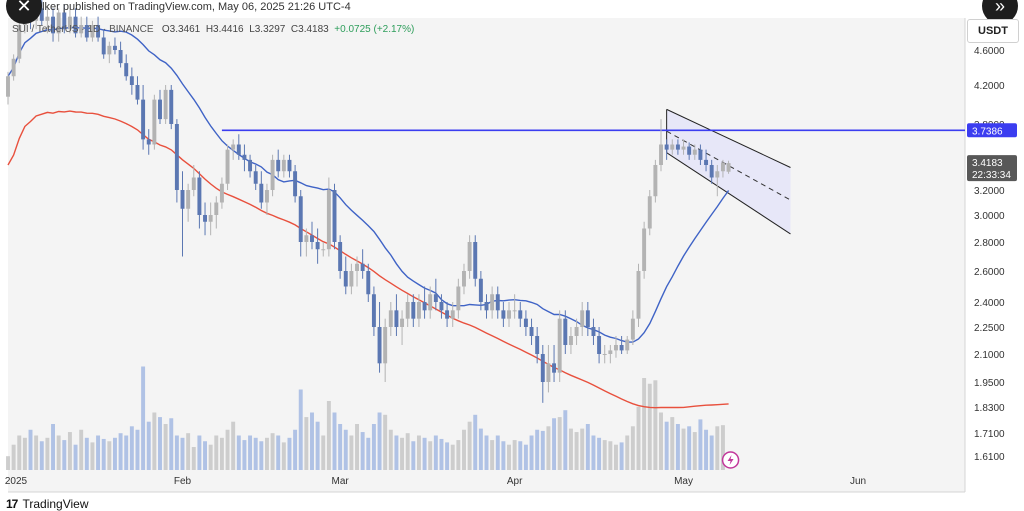 This screenshot has width=1024, height=511. I want to click on volume-bars, so click(365, 418).